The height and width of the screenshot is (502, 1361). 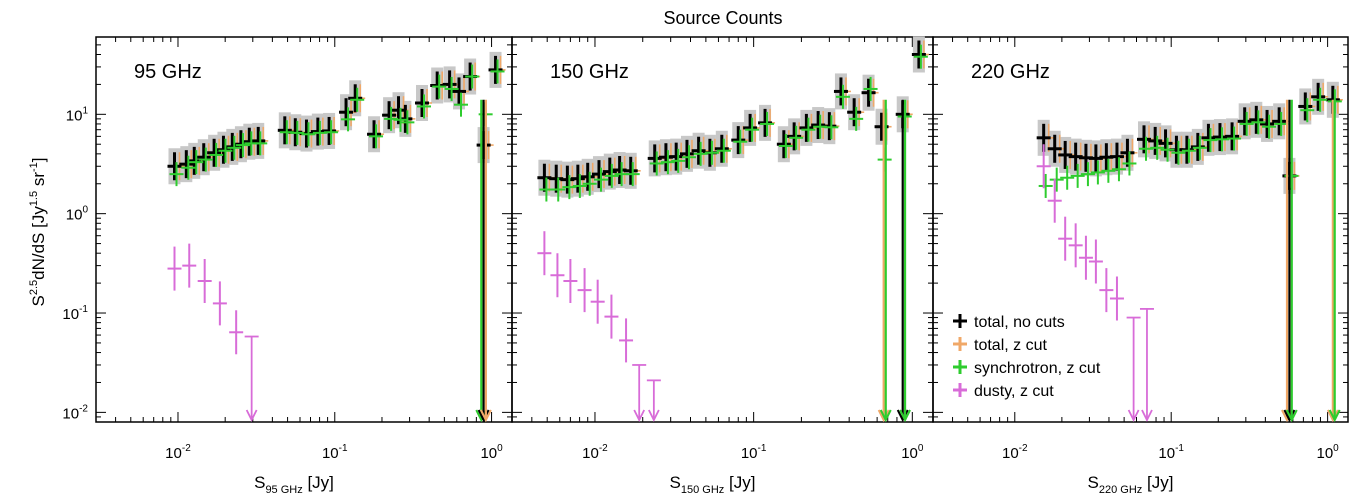 What do you see at coordinates (38, 181) in the screenshot?
I see `y-label-mid2: sr` at bounding box center [38, 181].